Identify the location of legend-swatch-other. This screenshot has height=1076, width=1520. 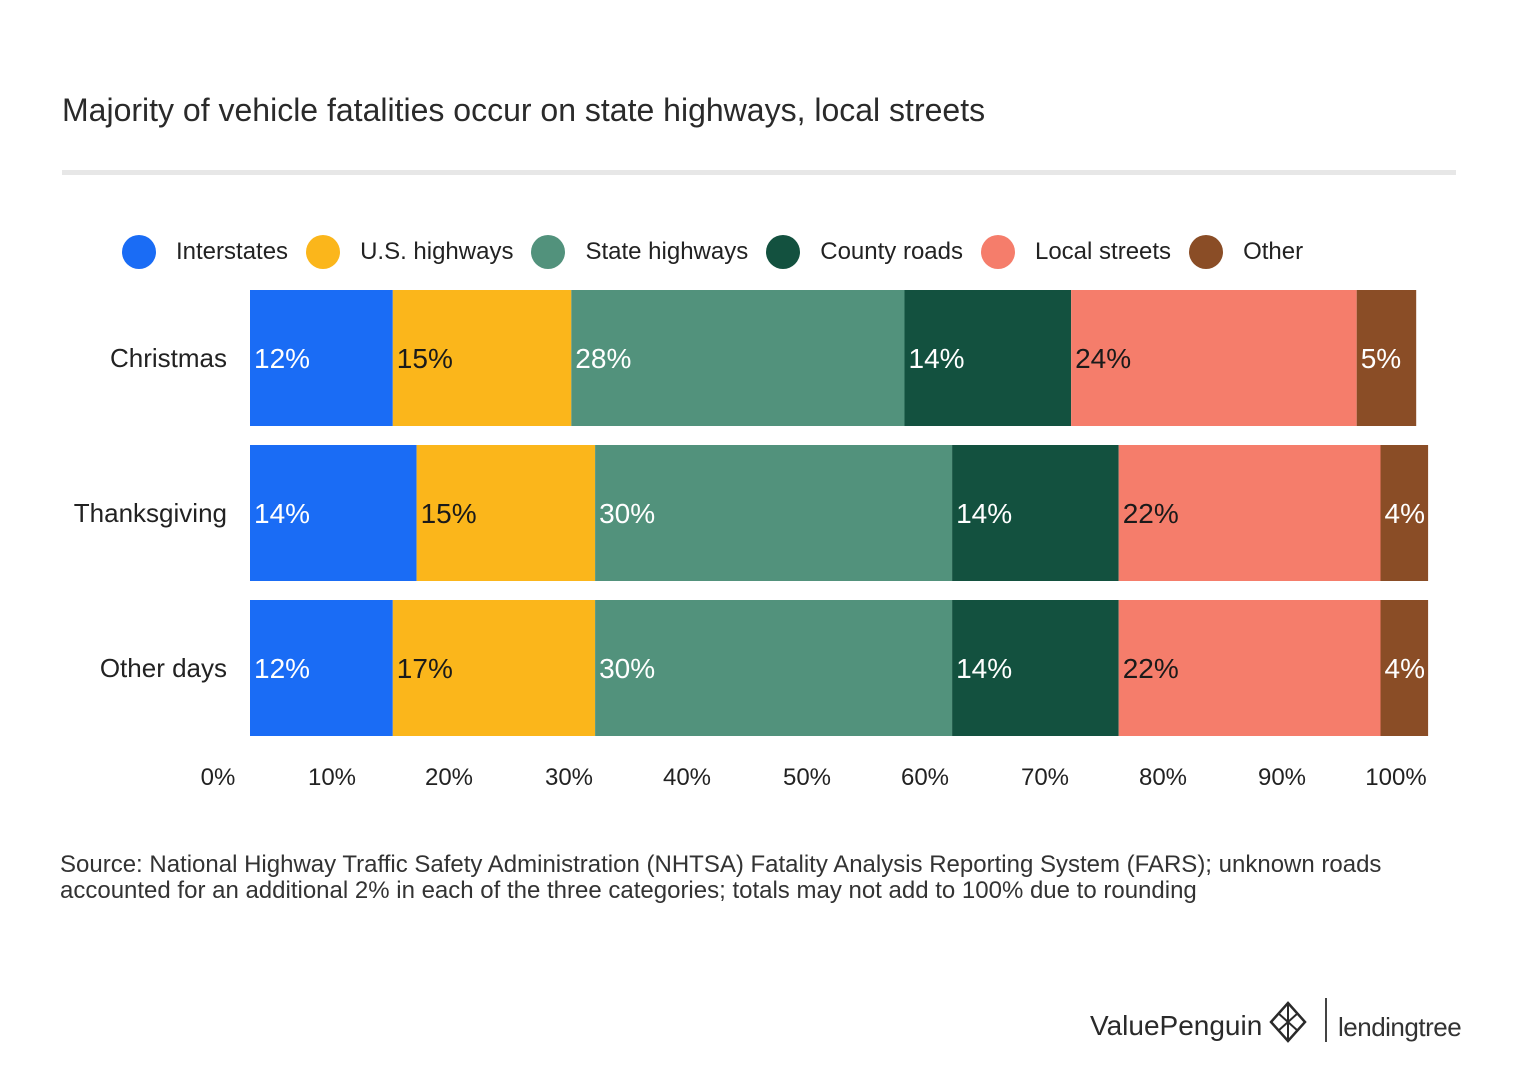
(1206, 252).